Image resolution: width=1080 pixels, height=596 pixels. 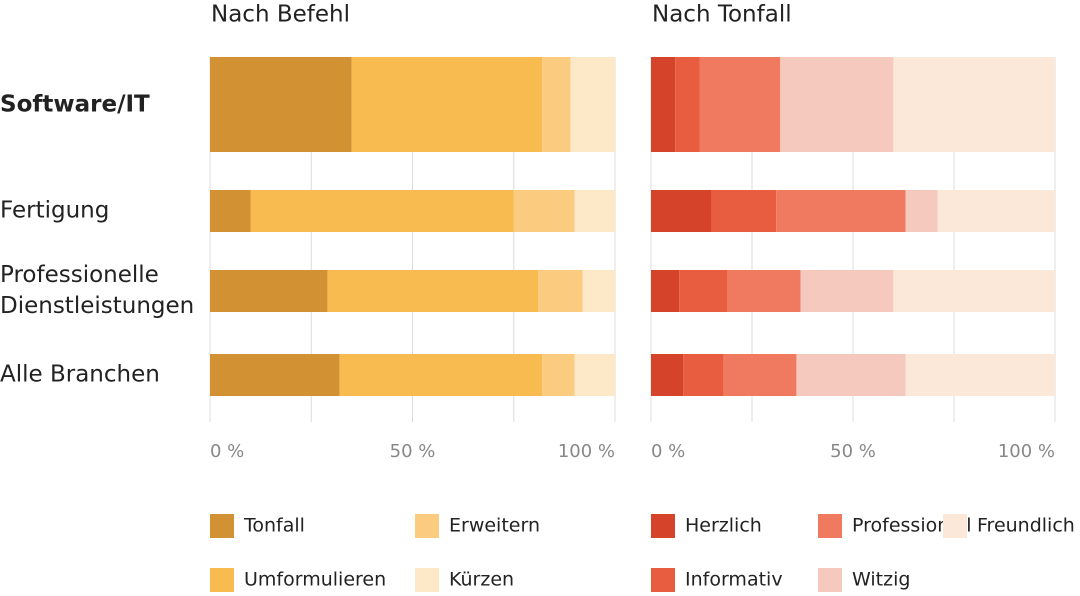 I want to click on legend-label: Tonfall, so click(x=274, y=526).